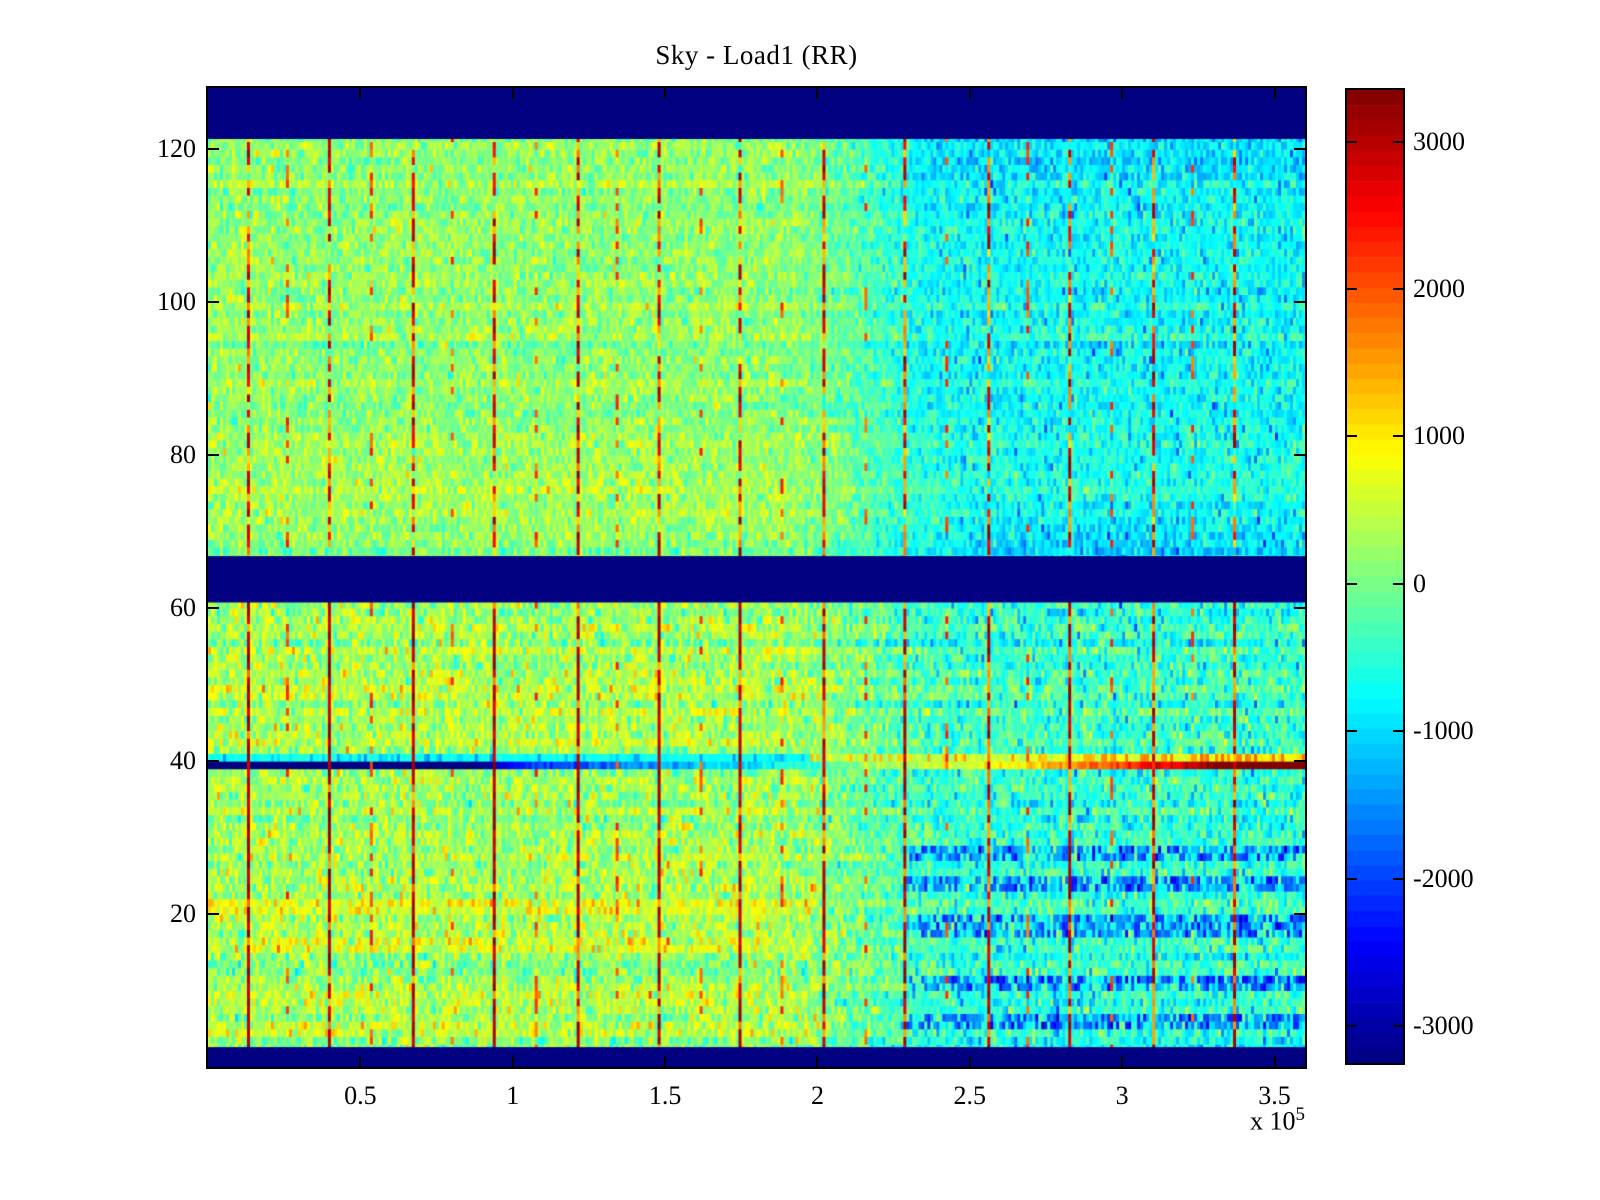 The width and height of the screenshot is (1600, 1200). I want to click on y-tick-label: 120, so click(176, 149).